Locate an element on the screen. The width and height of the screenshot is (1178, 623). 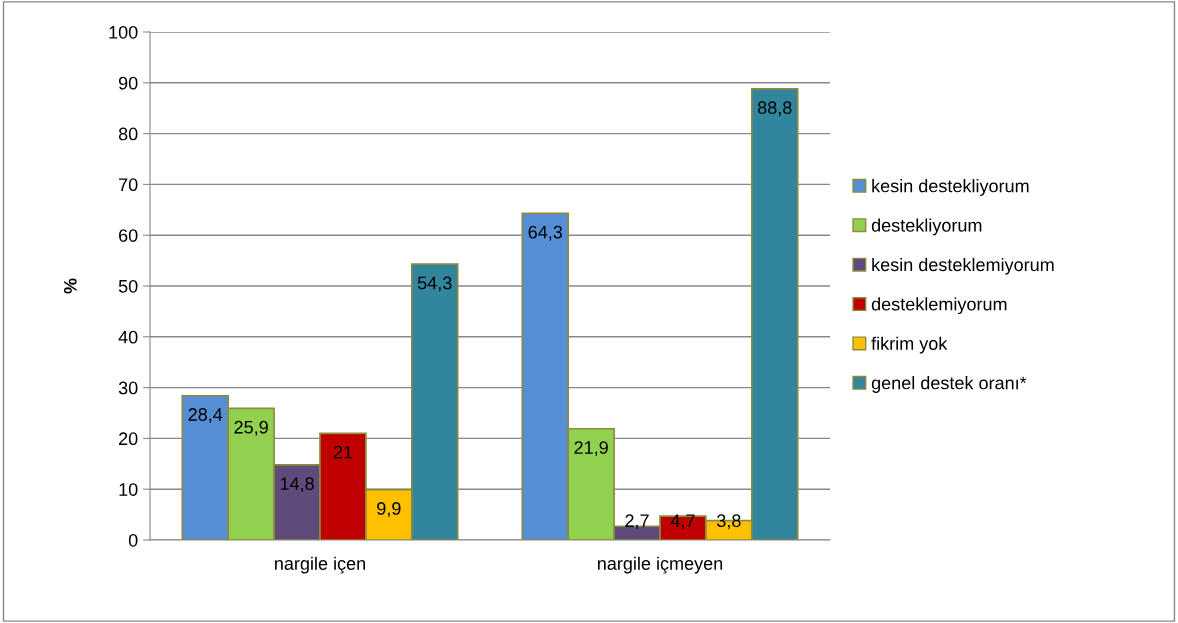
data-label: 25,9 is located at coordinates (251, 428).